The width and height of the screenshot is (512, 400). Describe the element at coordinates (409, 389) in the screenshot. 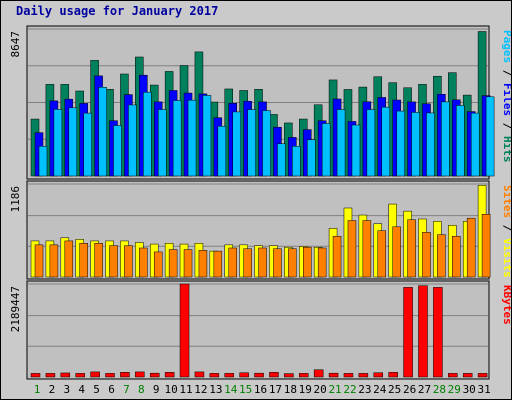

I see `x-tick-label: 26` at that location.